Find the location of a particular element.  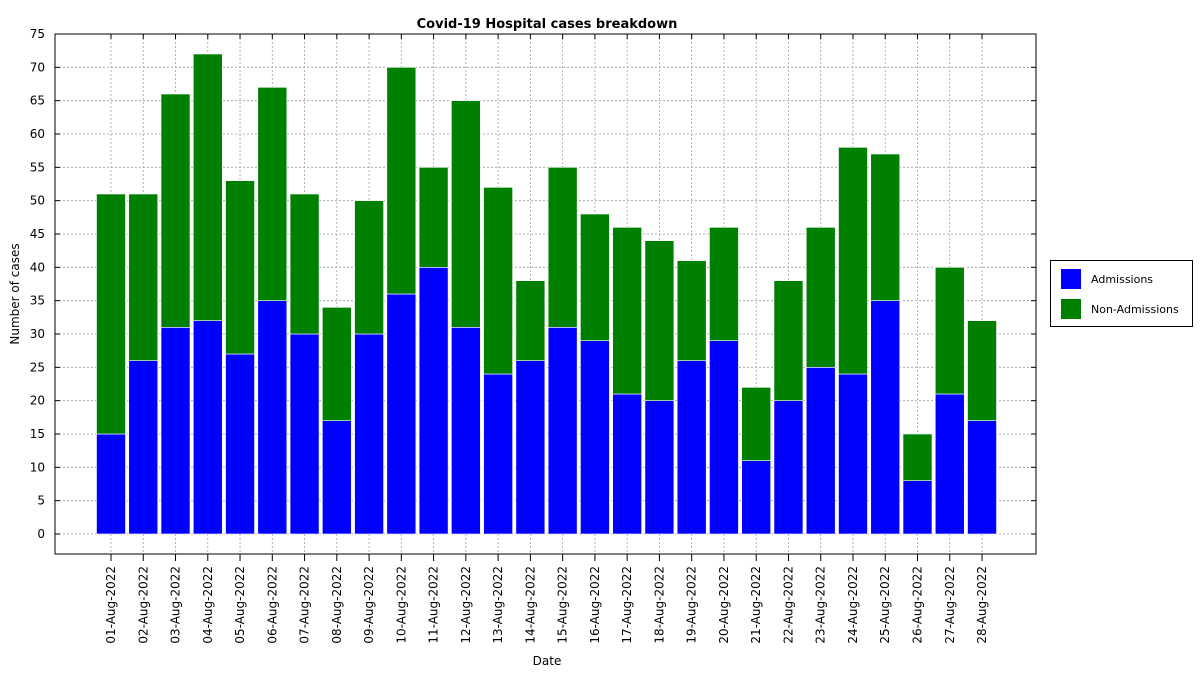

x-tick-label: 23-Aug-2022 is located at coordinates (821, 605).